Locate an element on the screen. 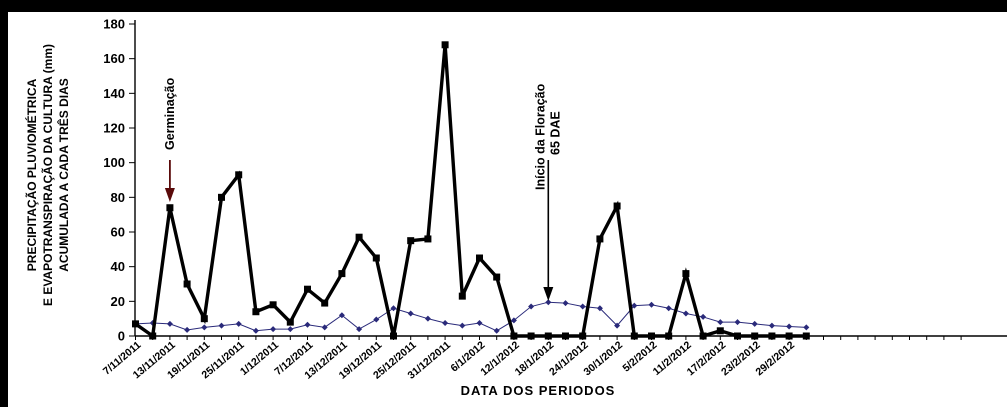 The height and width of the screenshot is (407, 1007). y-tick-label: 20 is located at coordinates (118, 301).